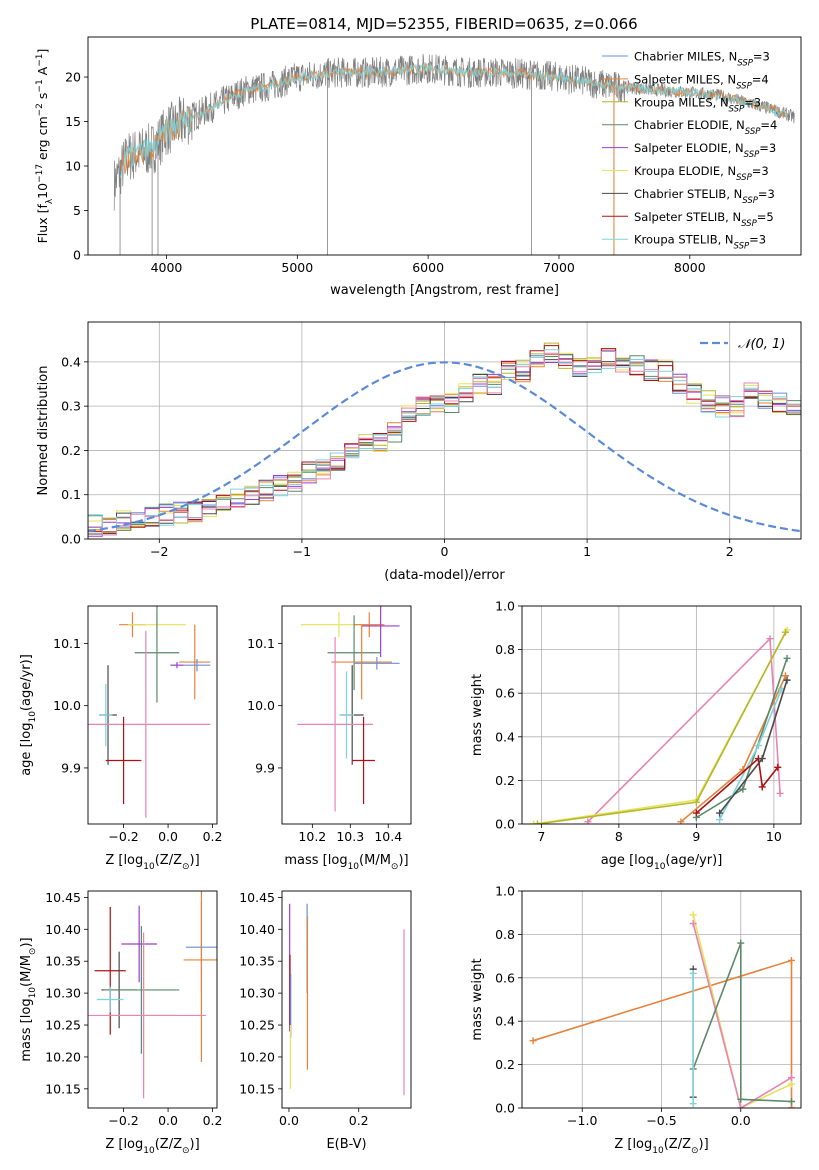  I want to click on weight-lines, so click(660, 725).